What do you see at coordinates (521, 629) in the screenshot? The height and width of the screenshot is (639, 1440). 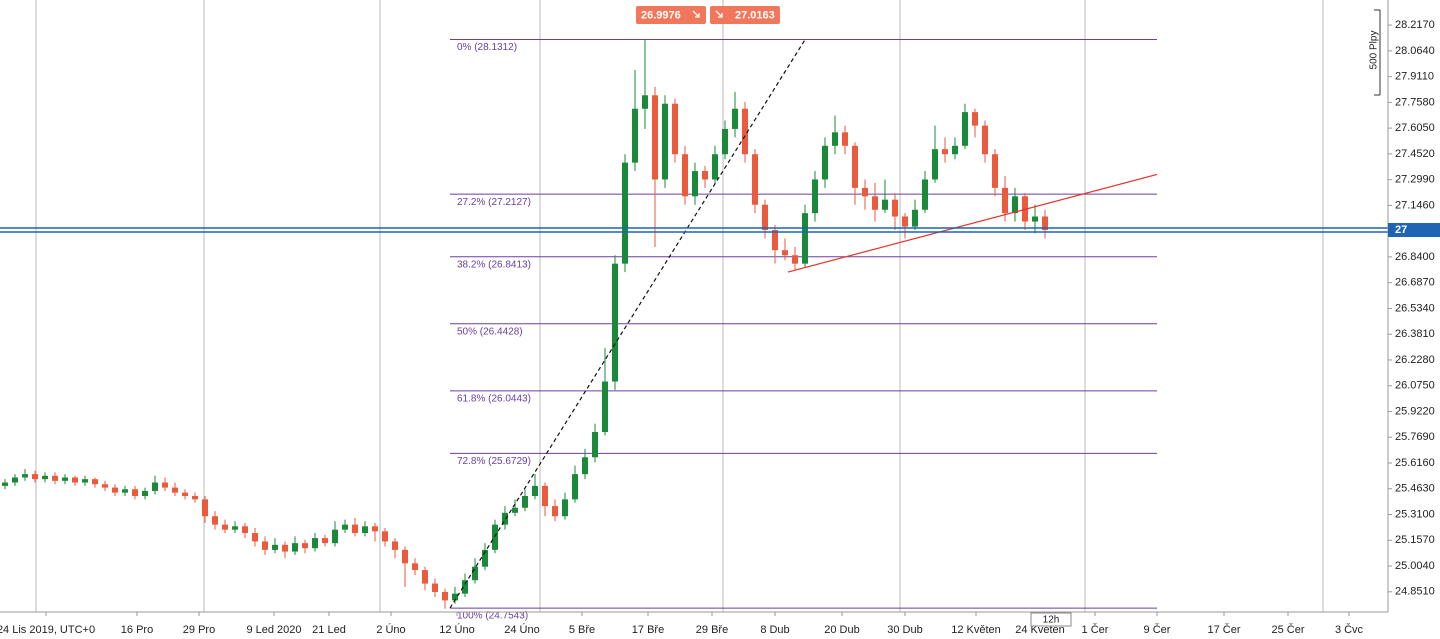 I see `x-tick-label: 24 Úno` at bounding box center [521, 629].